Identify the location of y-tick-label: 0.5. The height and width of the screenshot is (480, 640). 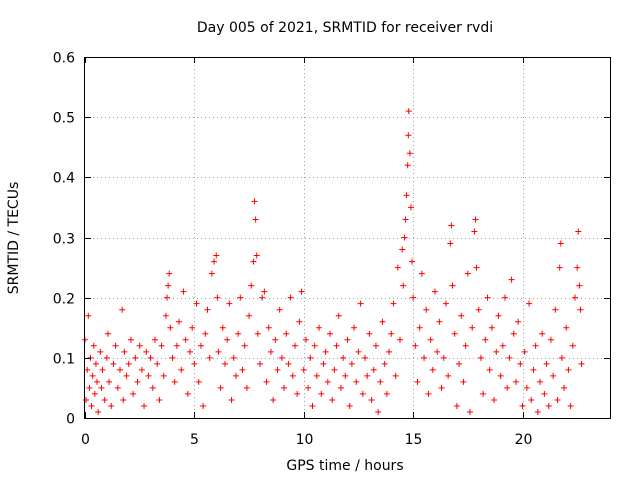
(64, 119).